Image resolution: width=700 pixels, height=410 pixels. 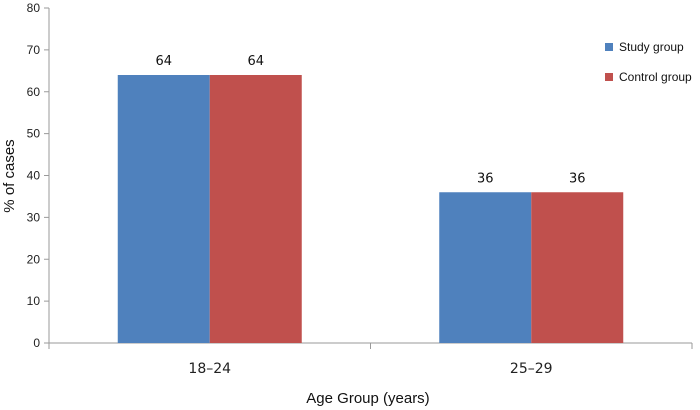 I want to click on y-tick-label: 50, so click(x=34, y=134).